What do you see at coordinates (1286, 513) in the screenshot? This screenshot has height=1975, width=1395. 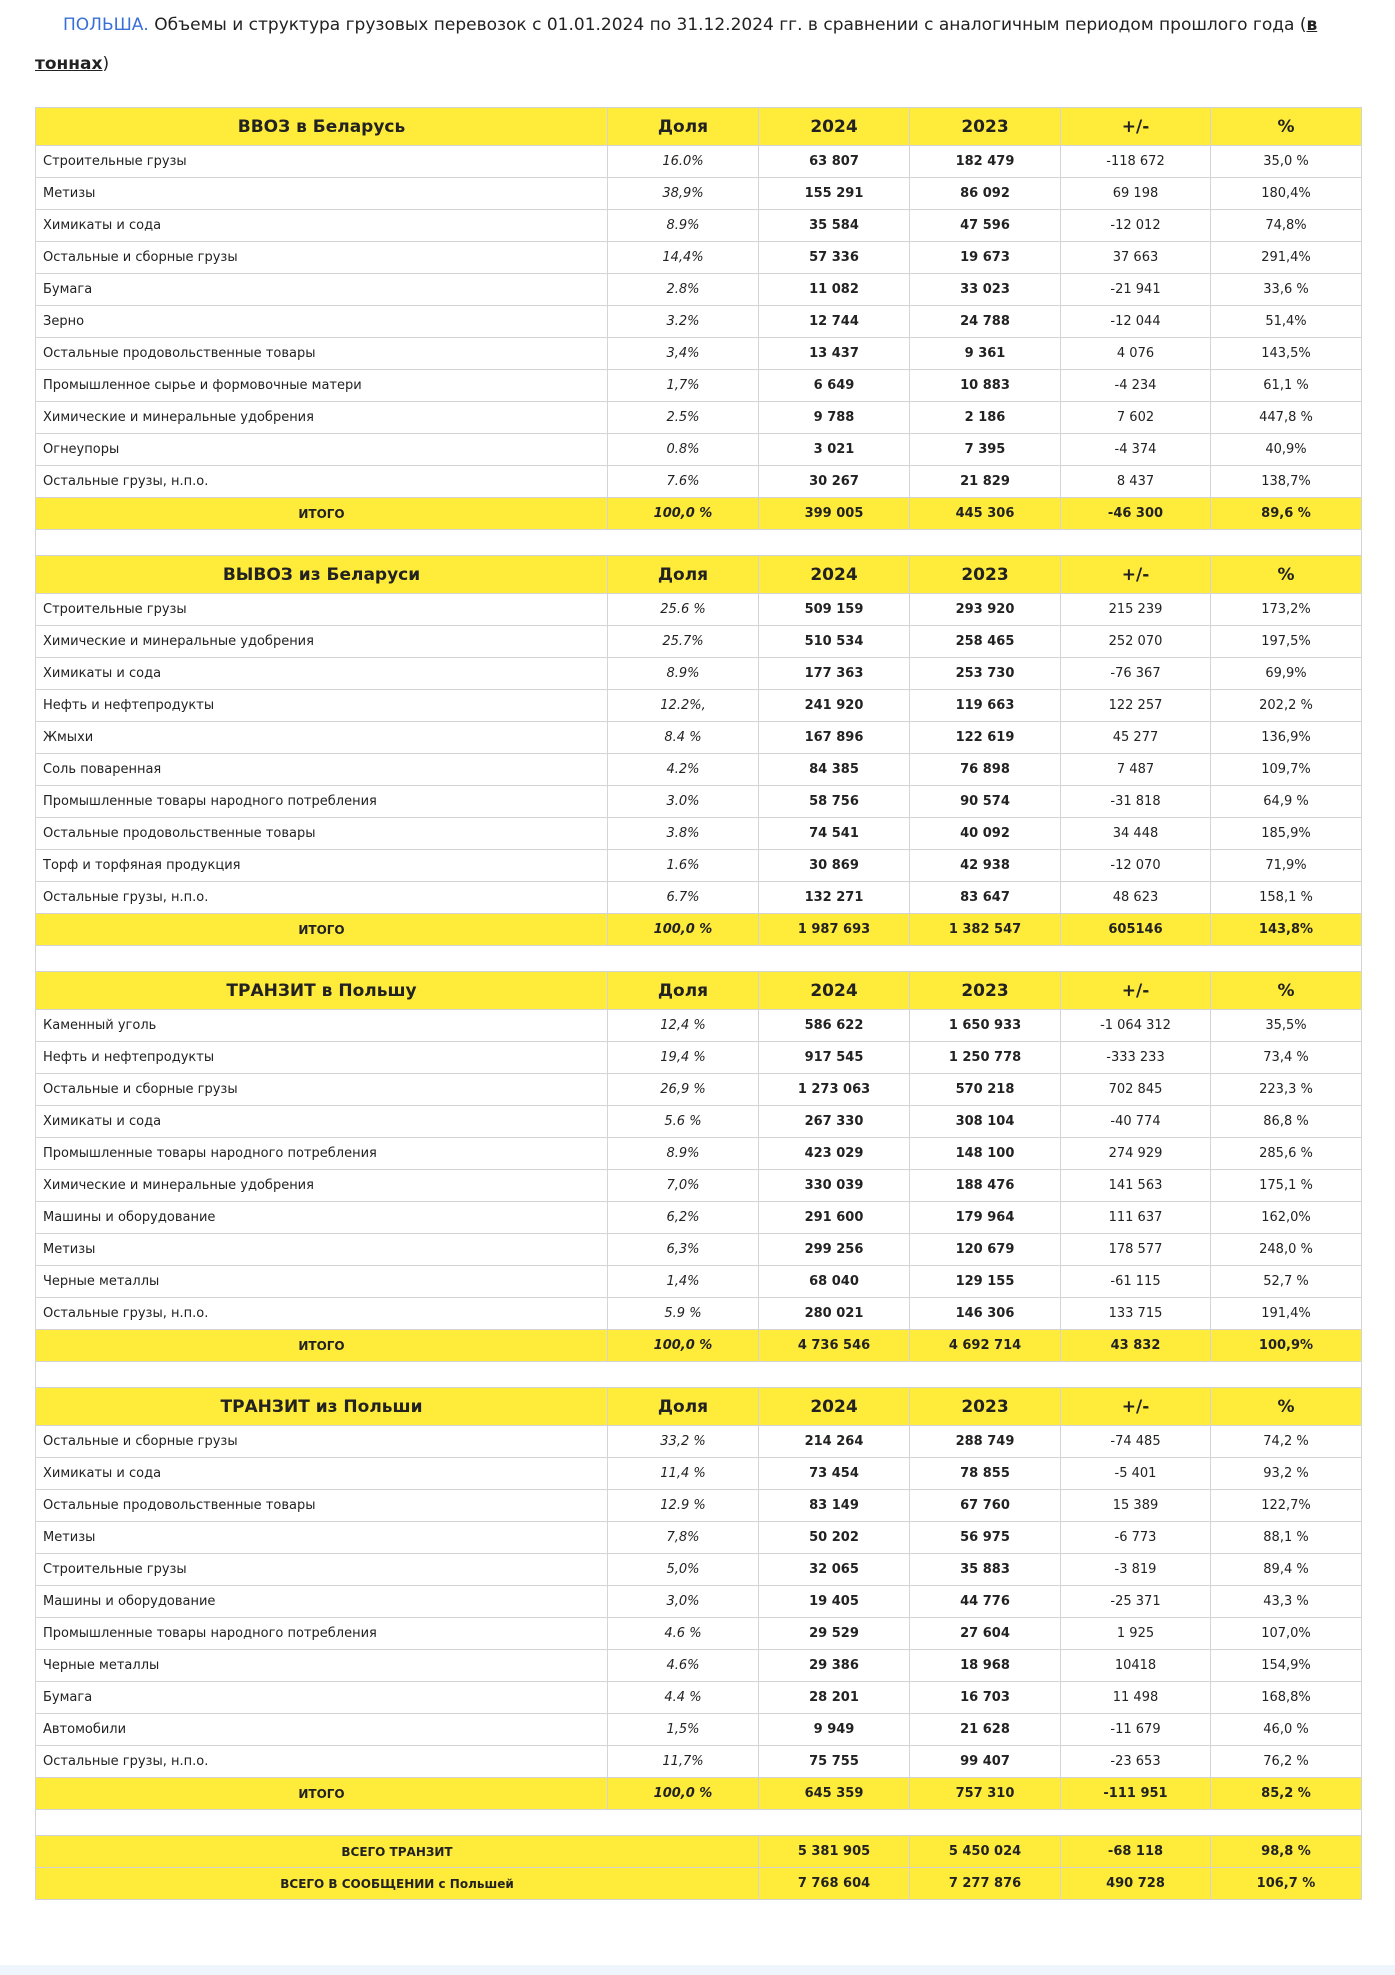 I see `percent: 89,6 %` at bounding box center [1286, 513].